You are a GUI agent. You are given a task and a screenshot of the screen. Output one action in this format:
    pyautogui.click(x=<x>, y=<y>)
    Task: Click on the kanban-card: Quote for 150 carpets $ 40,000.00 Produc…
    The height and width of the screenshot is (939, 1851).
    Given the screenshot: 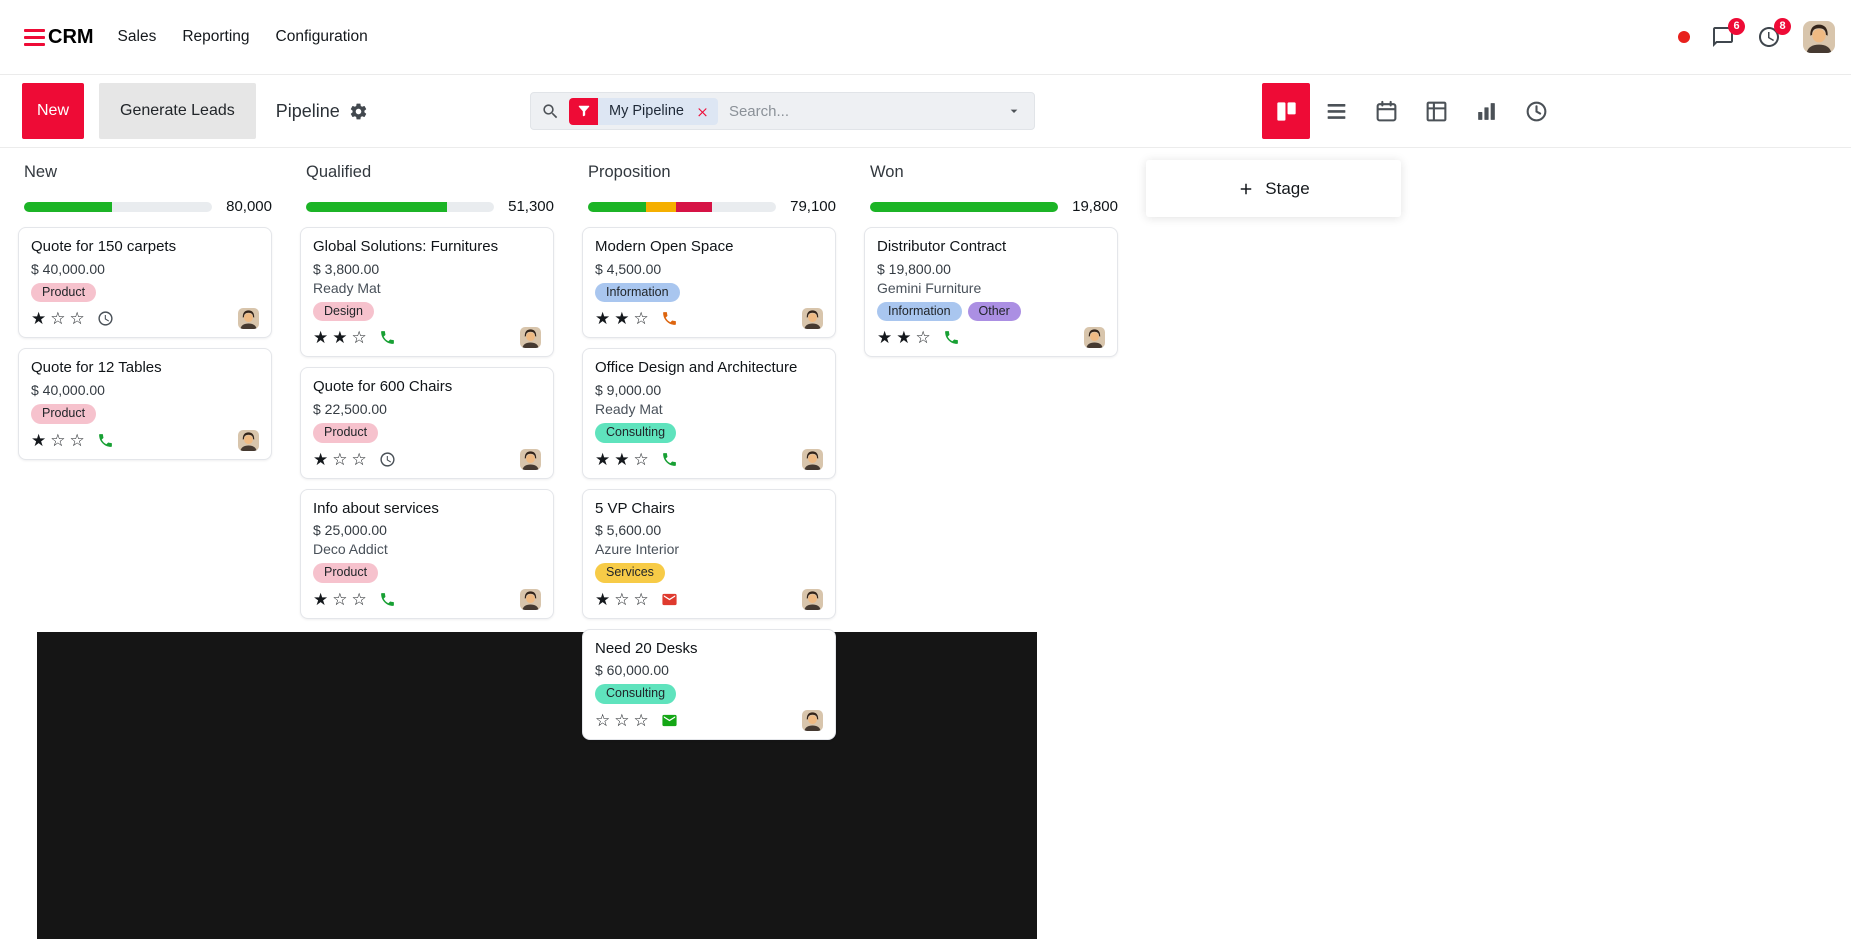 What is the action you would take?
    pyautogui.click(x=145, y=283)
    